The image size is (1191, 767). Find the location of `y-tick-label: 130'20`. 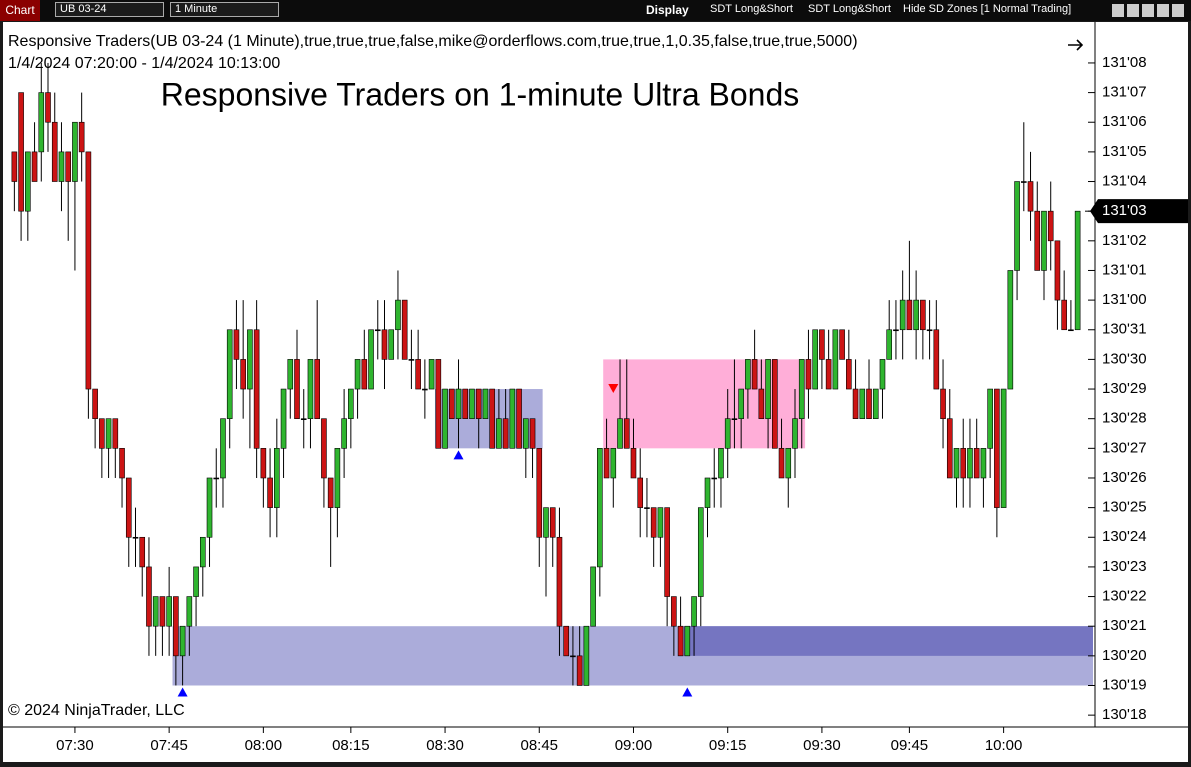

y-tick-label: 130'20 is located at coordinates (1124, 655).